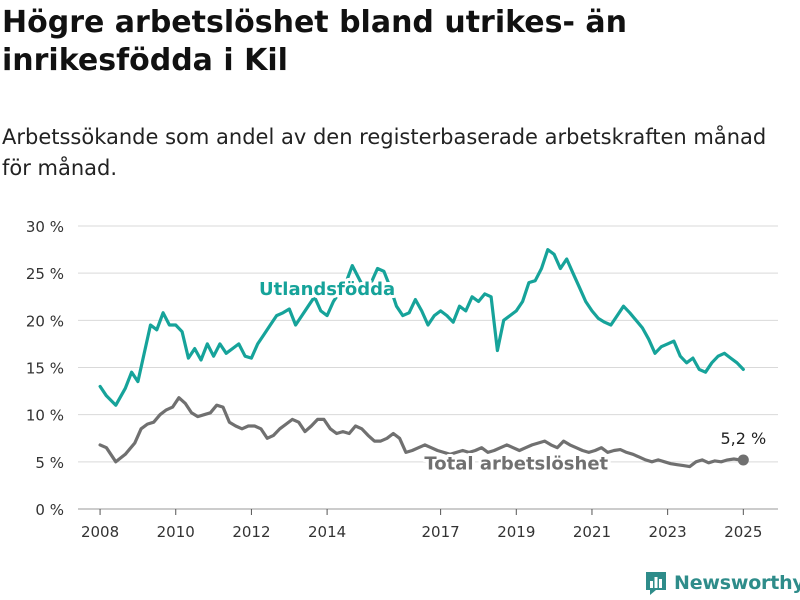  What do you see at coordinates (441, 532) in the screenshot?
I see `x-tick-label: 2017` at bounding box center [441, 532].